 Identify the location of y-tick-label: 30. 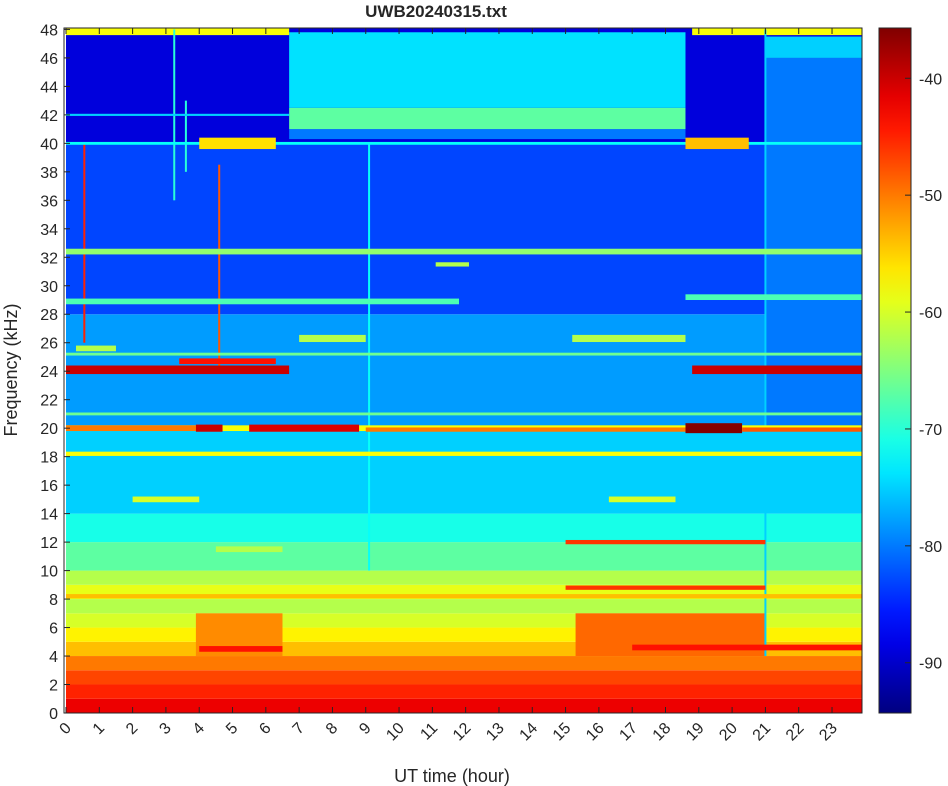
(49, 287).